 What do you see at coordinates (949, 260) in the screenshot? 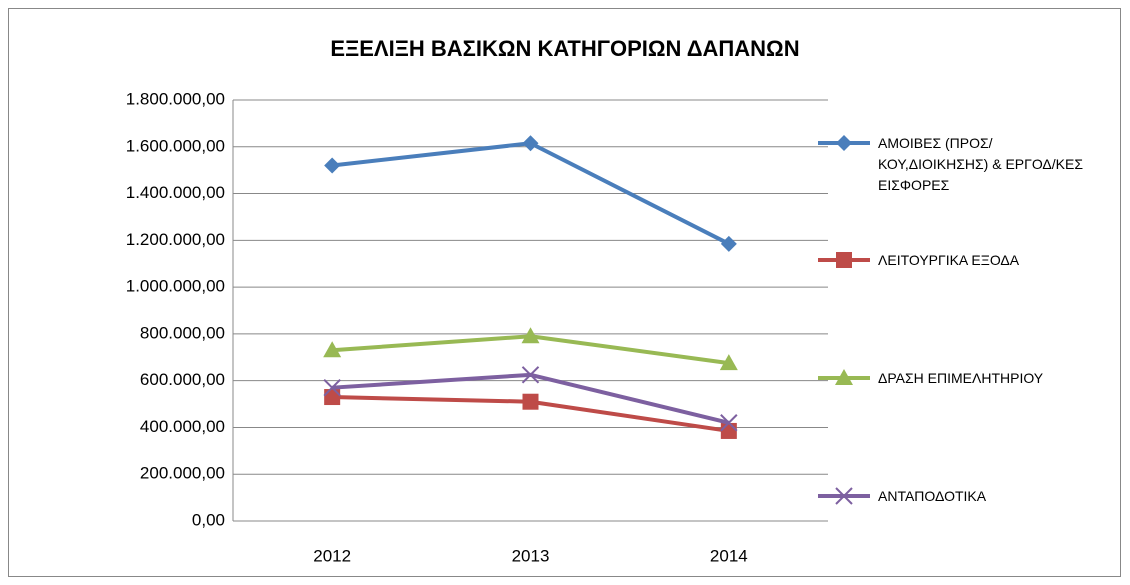
I see `legend-label: ΛΕΙΤΟΥΡΓΙΚΑ ΕΞΟΔΑ` at bounding box center [949, 260].